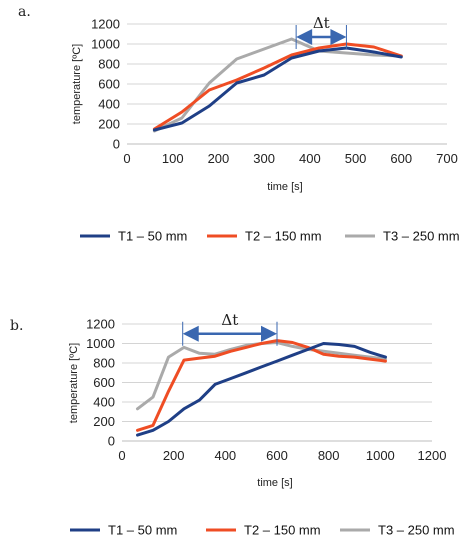 This screenshot has height=550, width=470. What do you see at coordinates (447, 158) in the screenshot?
I see `x-tick-label: 700` at bounding box center [447, 158].